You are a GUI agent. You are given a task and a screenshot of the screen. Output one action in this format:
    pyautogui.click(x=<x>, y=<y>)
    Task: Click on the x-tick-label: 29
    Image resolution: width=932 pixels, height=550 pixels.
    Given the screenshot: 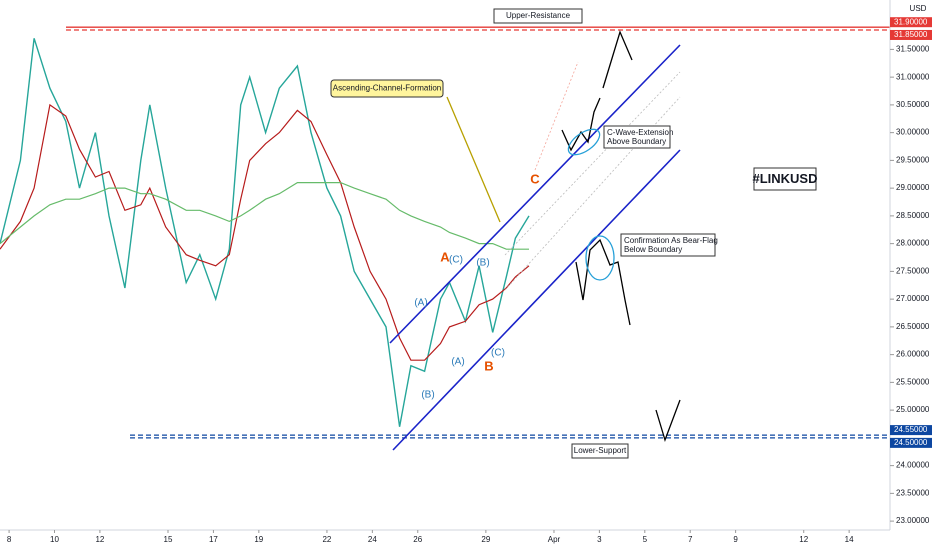 What is the action you would take?
    pyautogui.click(x=485, y=539)
    